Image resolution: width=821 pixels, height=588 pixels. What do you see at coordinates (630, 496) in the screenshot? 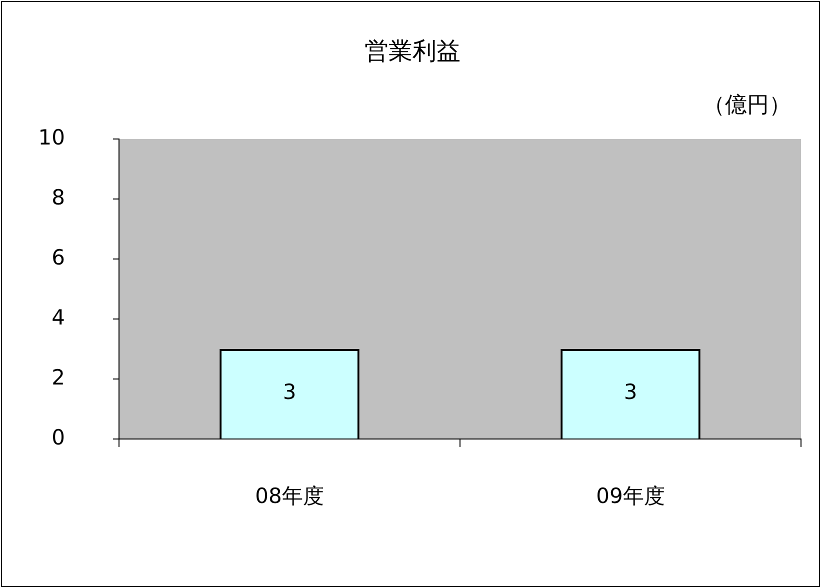
I see `x-tick-label: 09年度` at bounding box center [630, 496].